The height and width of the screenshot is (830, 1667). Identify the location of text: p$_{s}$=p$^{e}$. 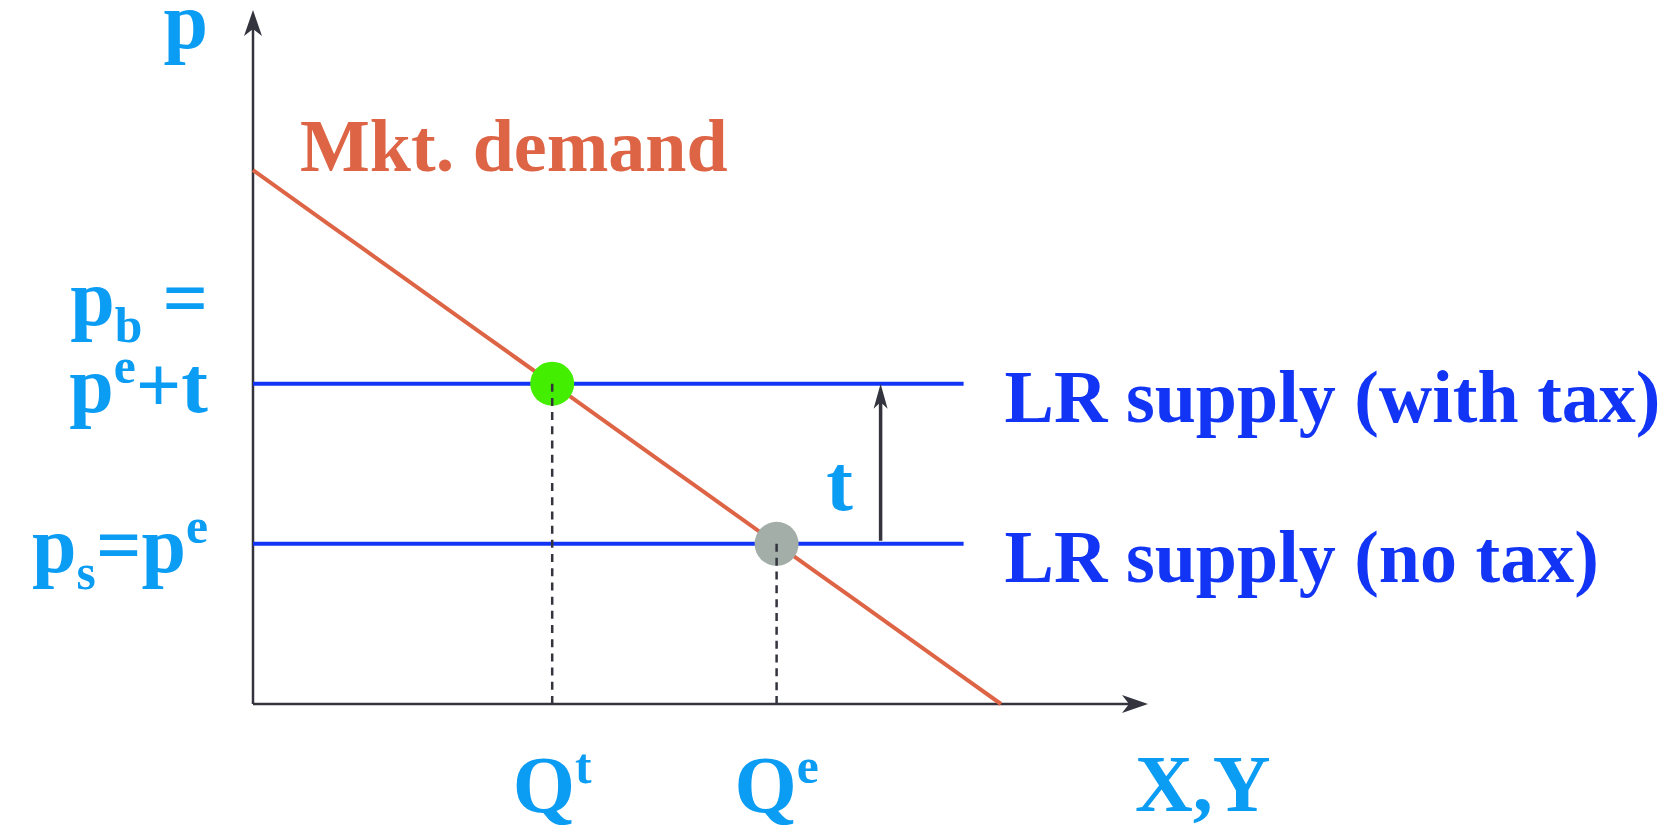
(120, 550).